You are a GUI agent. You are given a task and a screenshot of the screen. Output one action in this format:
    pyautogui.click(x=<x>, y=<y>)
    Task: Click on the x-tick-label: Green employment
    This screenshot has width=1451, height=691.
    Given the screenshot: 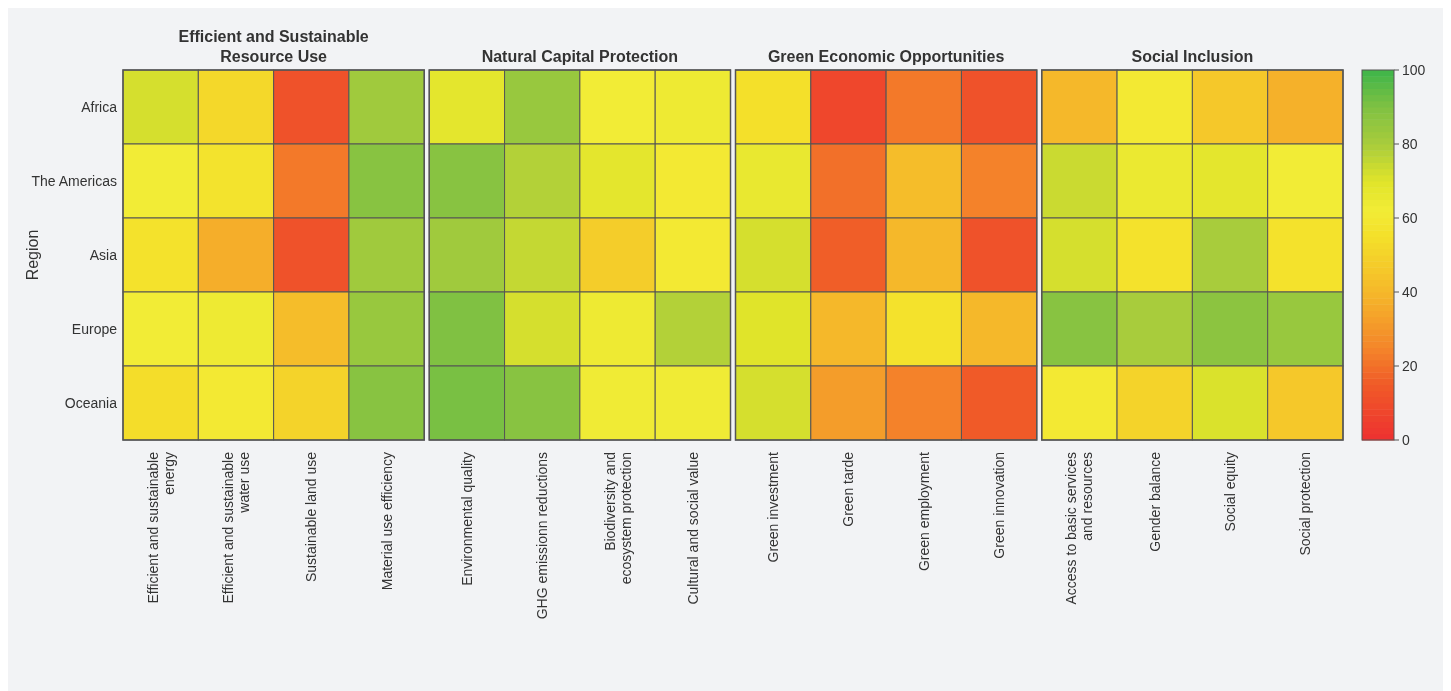 What is the action you would take?
    pyautogui.click(x=923, y=511)
    